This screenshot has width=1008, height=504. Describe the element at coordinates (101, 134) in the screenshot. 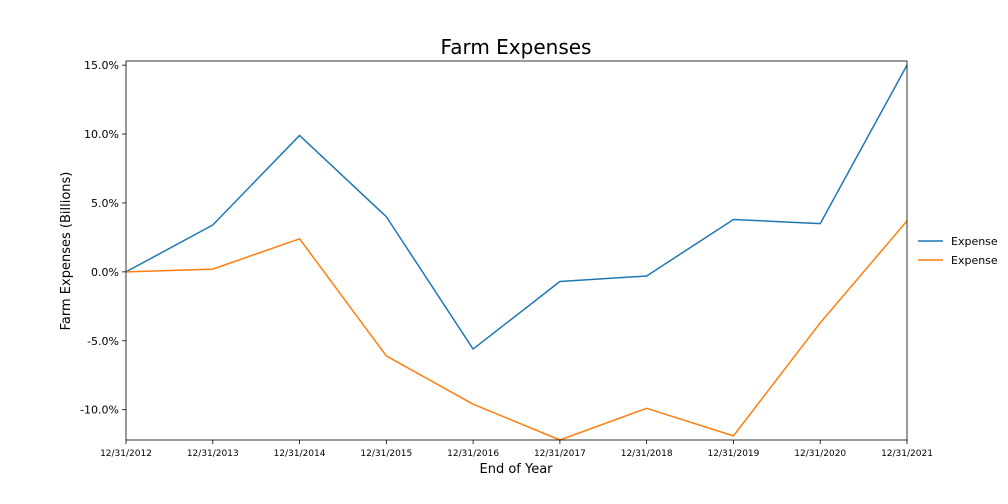

I see `y-tick-label: 10.0%` at that location.